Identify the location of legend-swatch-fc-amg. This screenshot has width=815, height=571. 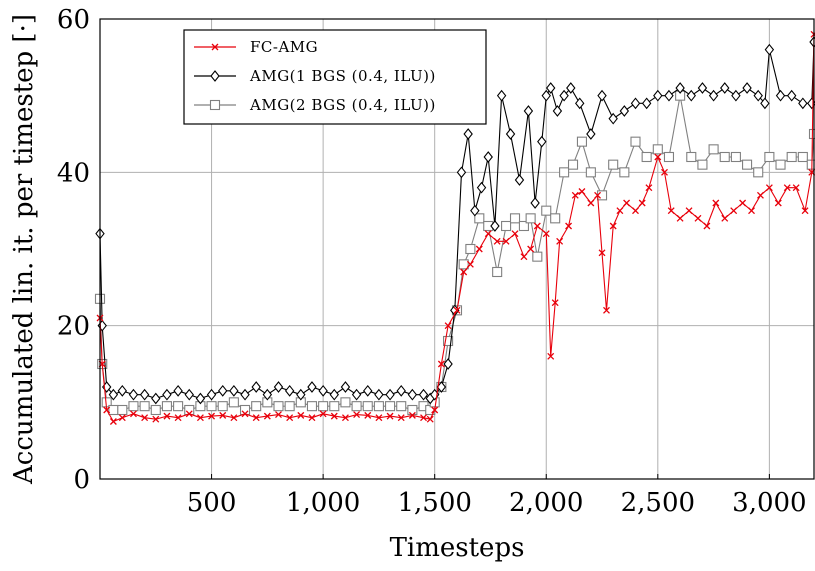
(215, 47).